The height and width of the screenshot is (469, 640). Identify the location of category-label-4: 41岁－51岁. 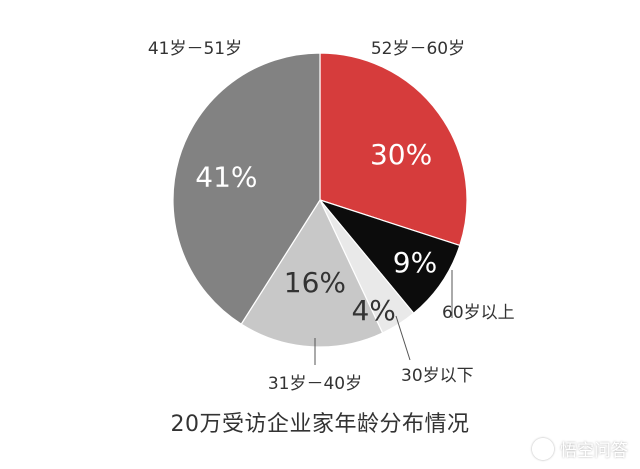
(195, 49).